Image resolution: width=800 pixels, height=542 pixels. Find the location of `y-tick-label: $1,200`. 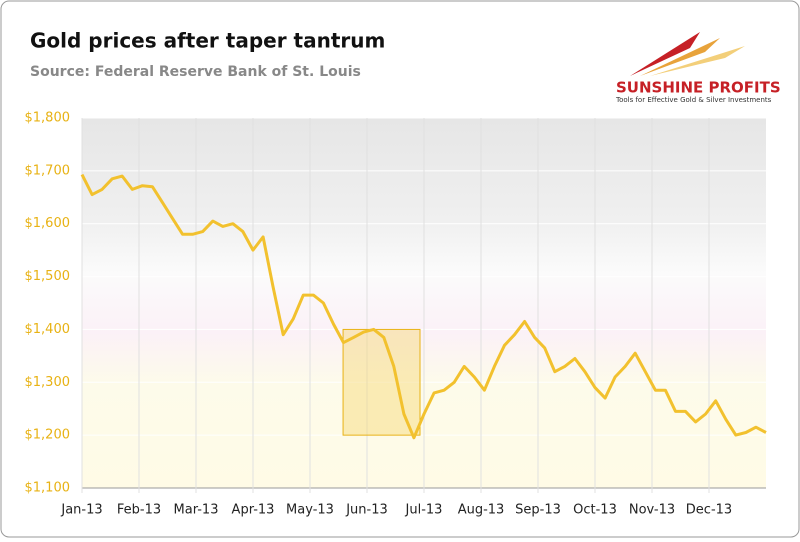

y-tick-label: $1,200 is located at coordinates (48, 435).